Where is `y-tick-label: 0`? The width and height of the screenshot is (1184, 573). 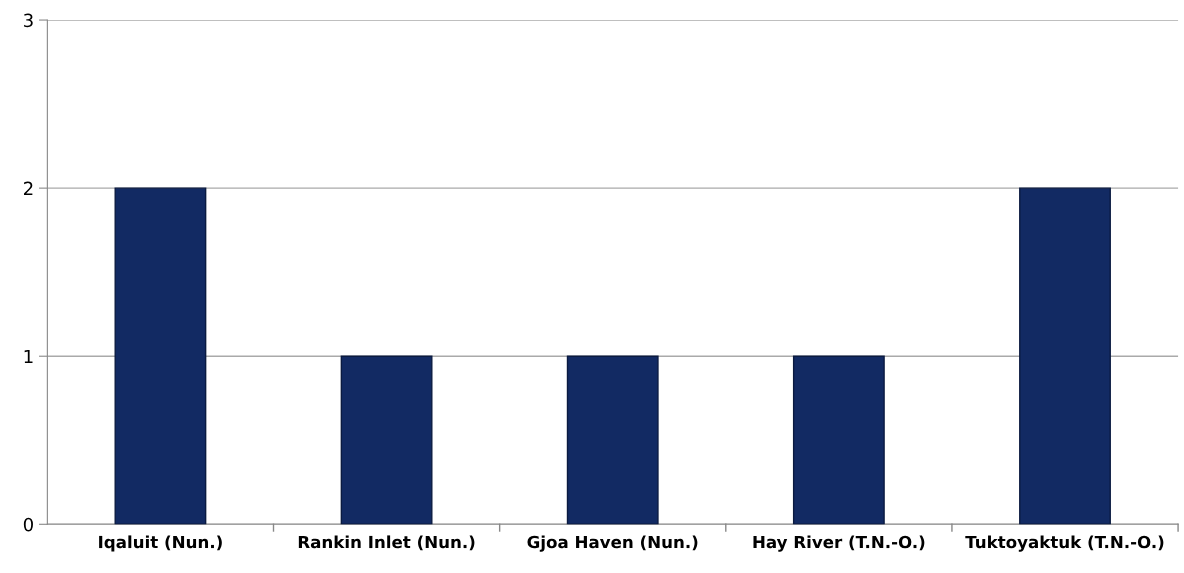
y-tick-label: 0 is located at coordinates (28, 524).